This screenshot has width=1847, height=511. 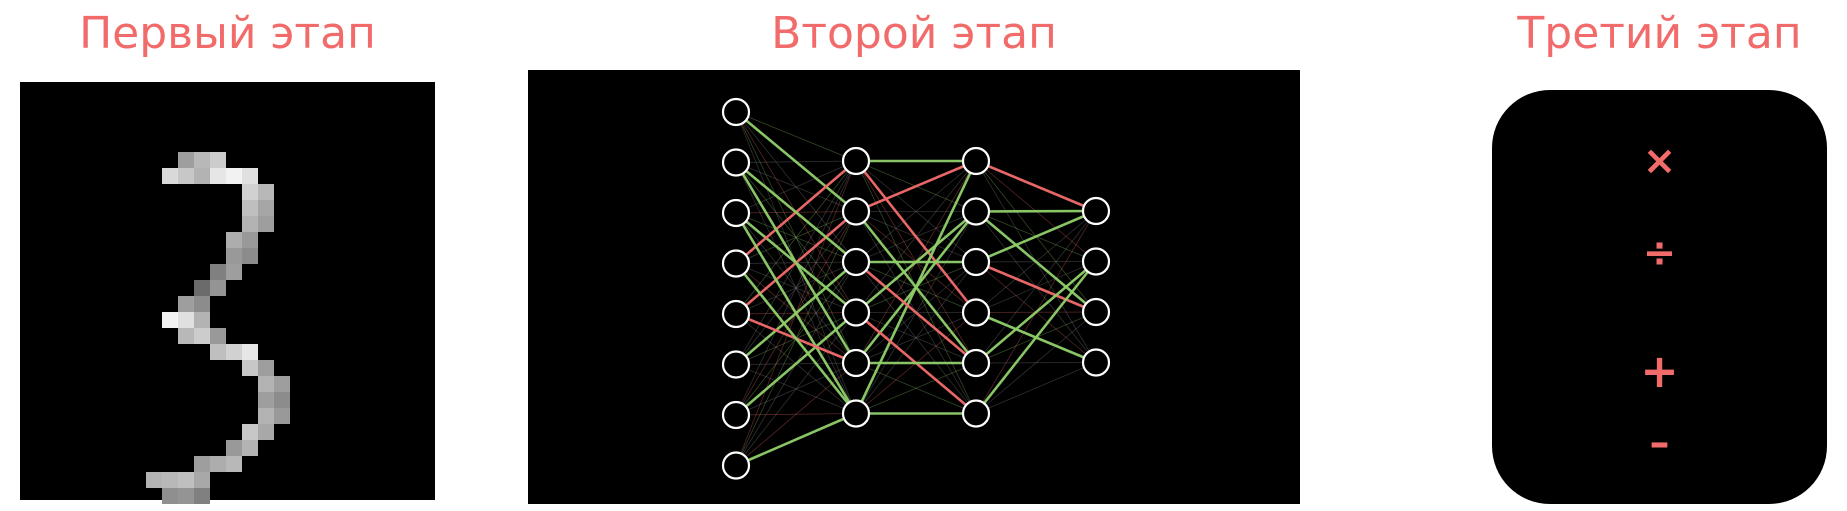 I want to click on divide-icon: ÷, so click(x=1659, y=253).